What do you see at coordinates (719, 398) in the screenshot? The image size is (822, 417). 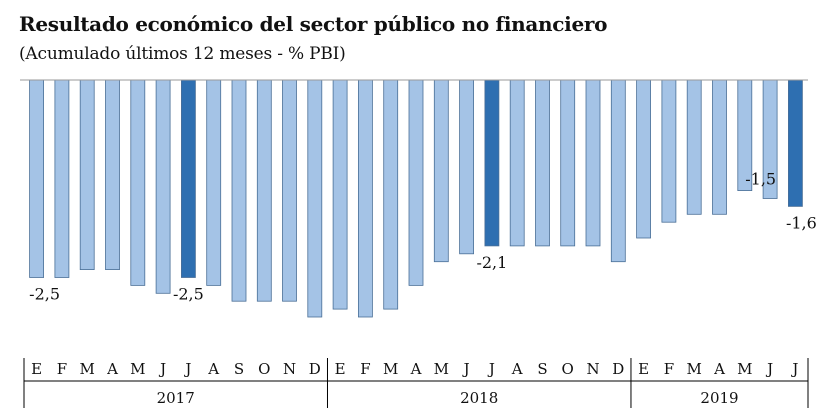 I see `year-label: 2019` at bounding box center [719, 398].